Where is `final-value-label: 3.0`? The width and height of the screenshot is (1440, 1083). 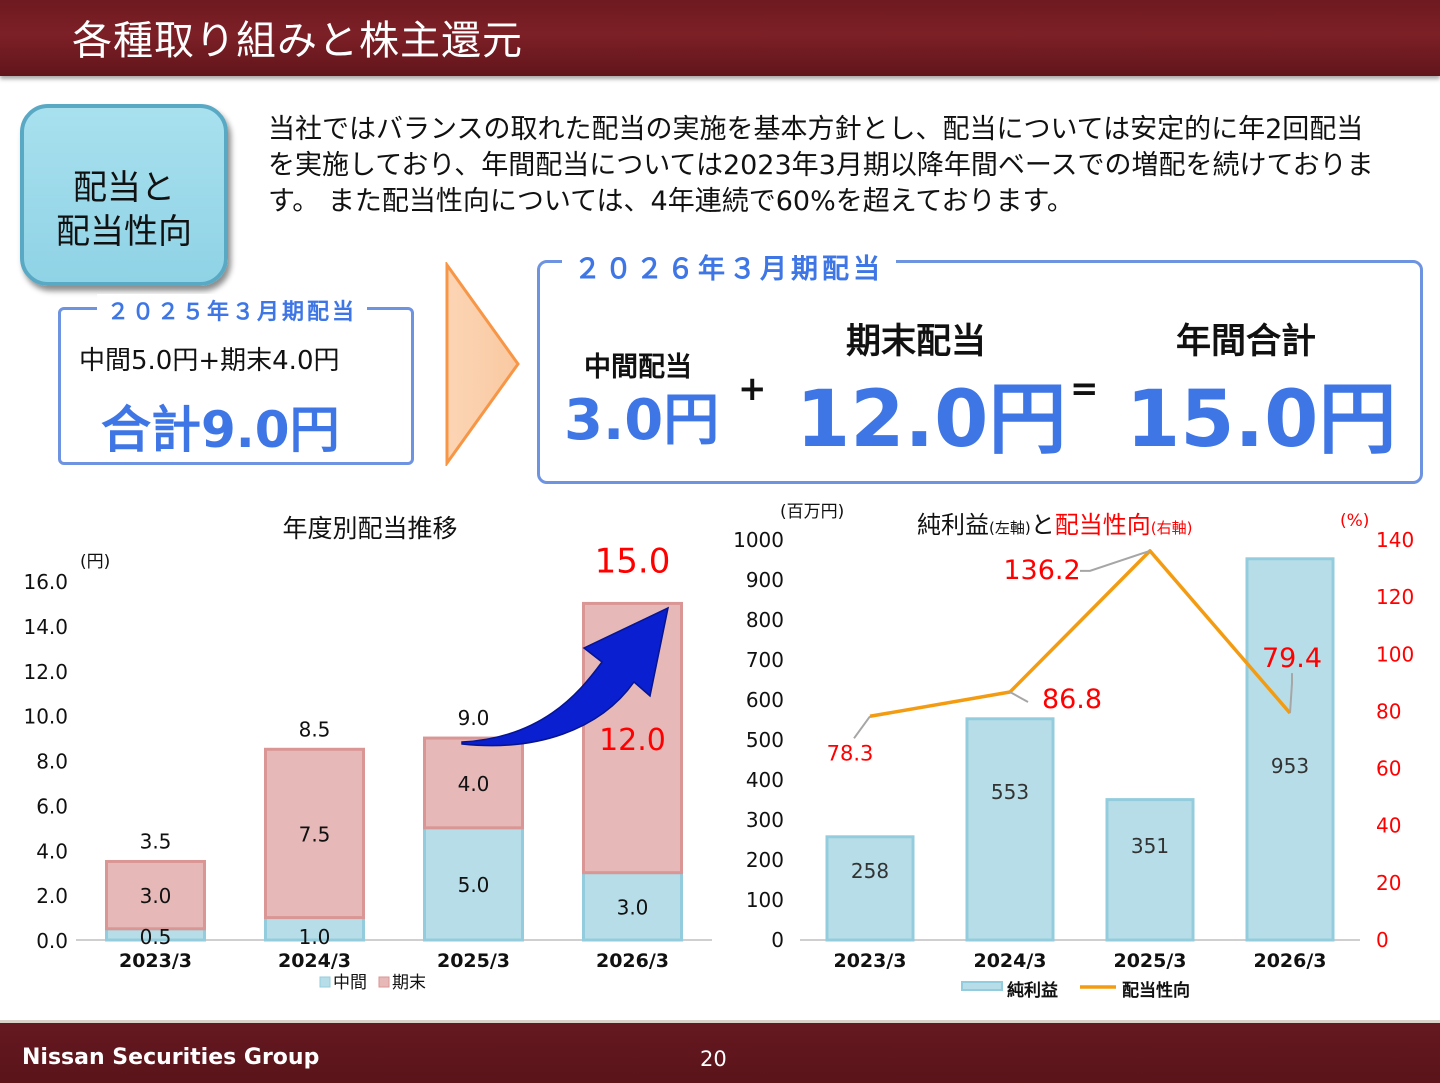 final-value-label: 3.0 is located at coordinates (156, 896).